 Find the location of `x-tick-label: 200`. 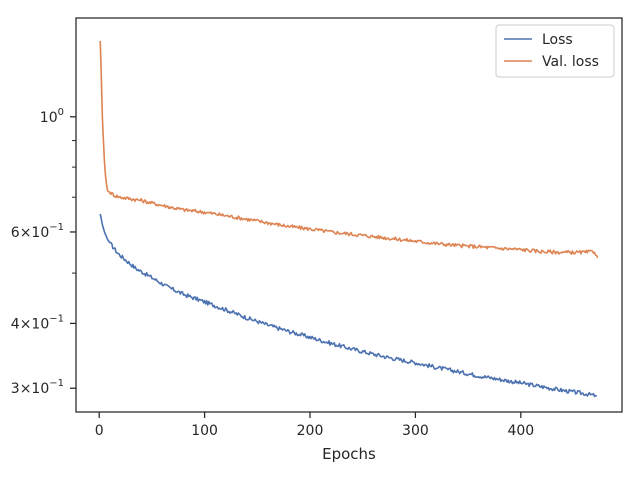

x-tick-label: 200 is located at coordinates (310, 431).